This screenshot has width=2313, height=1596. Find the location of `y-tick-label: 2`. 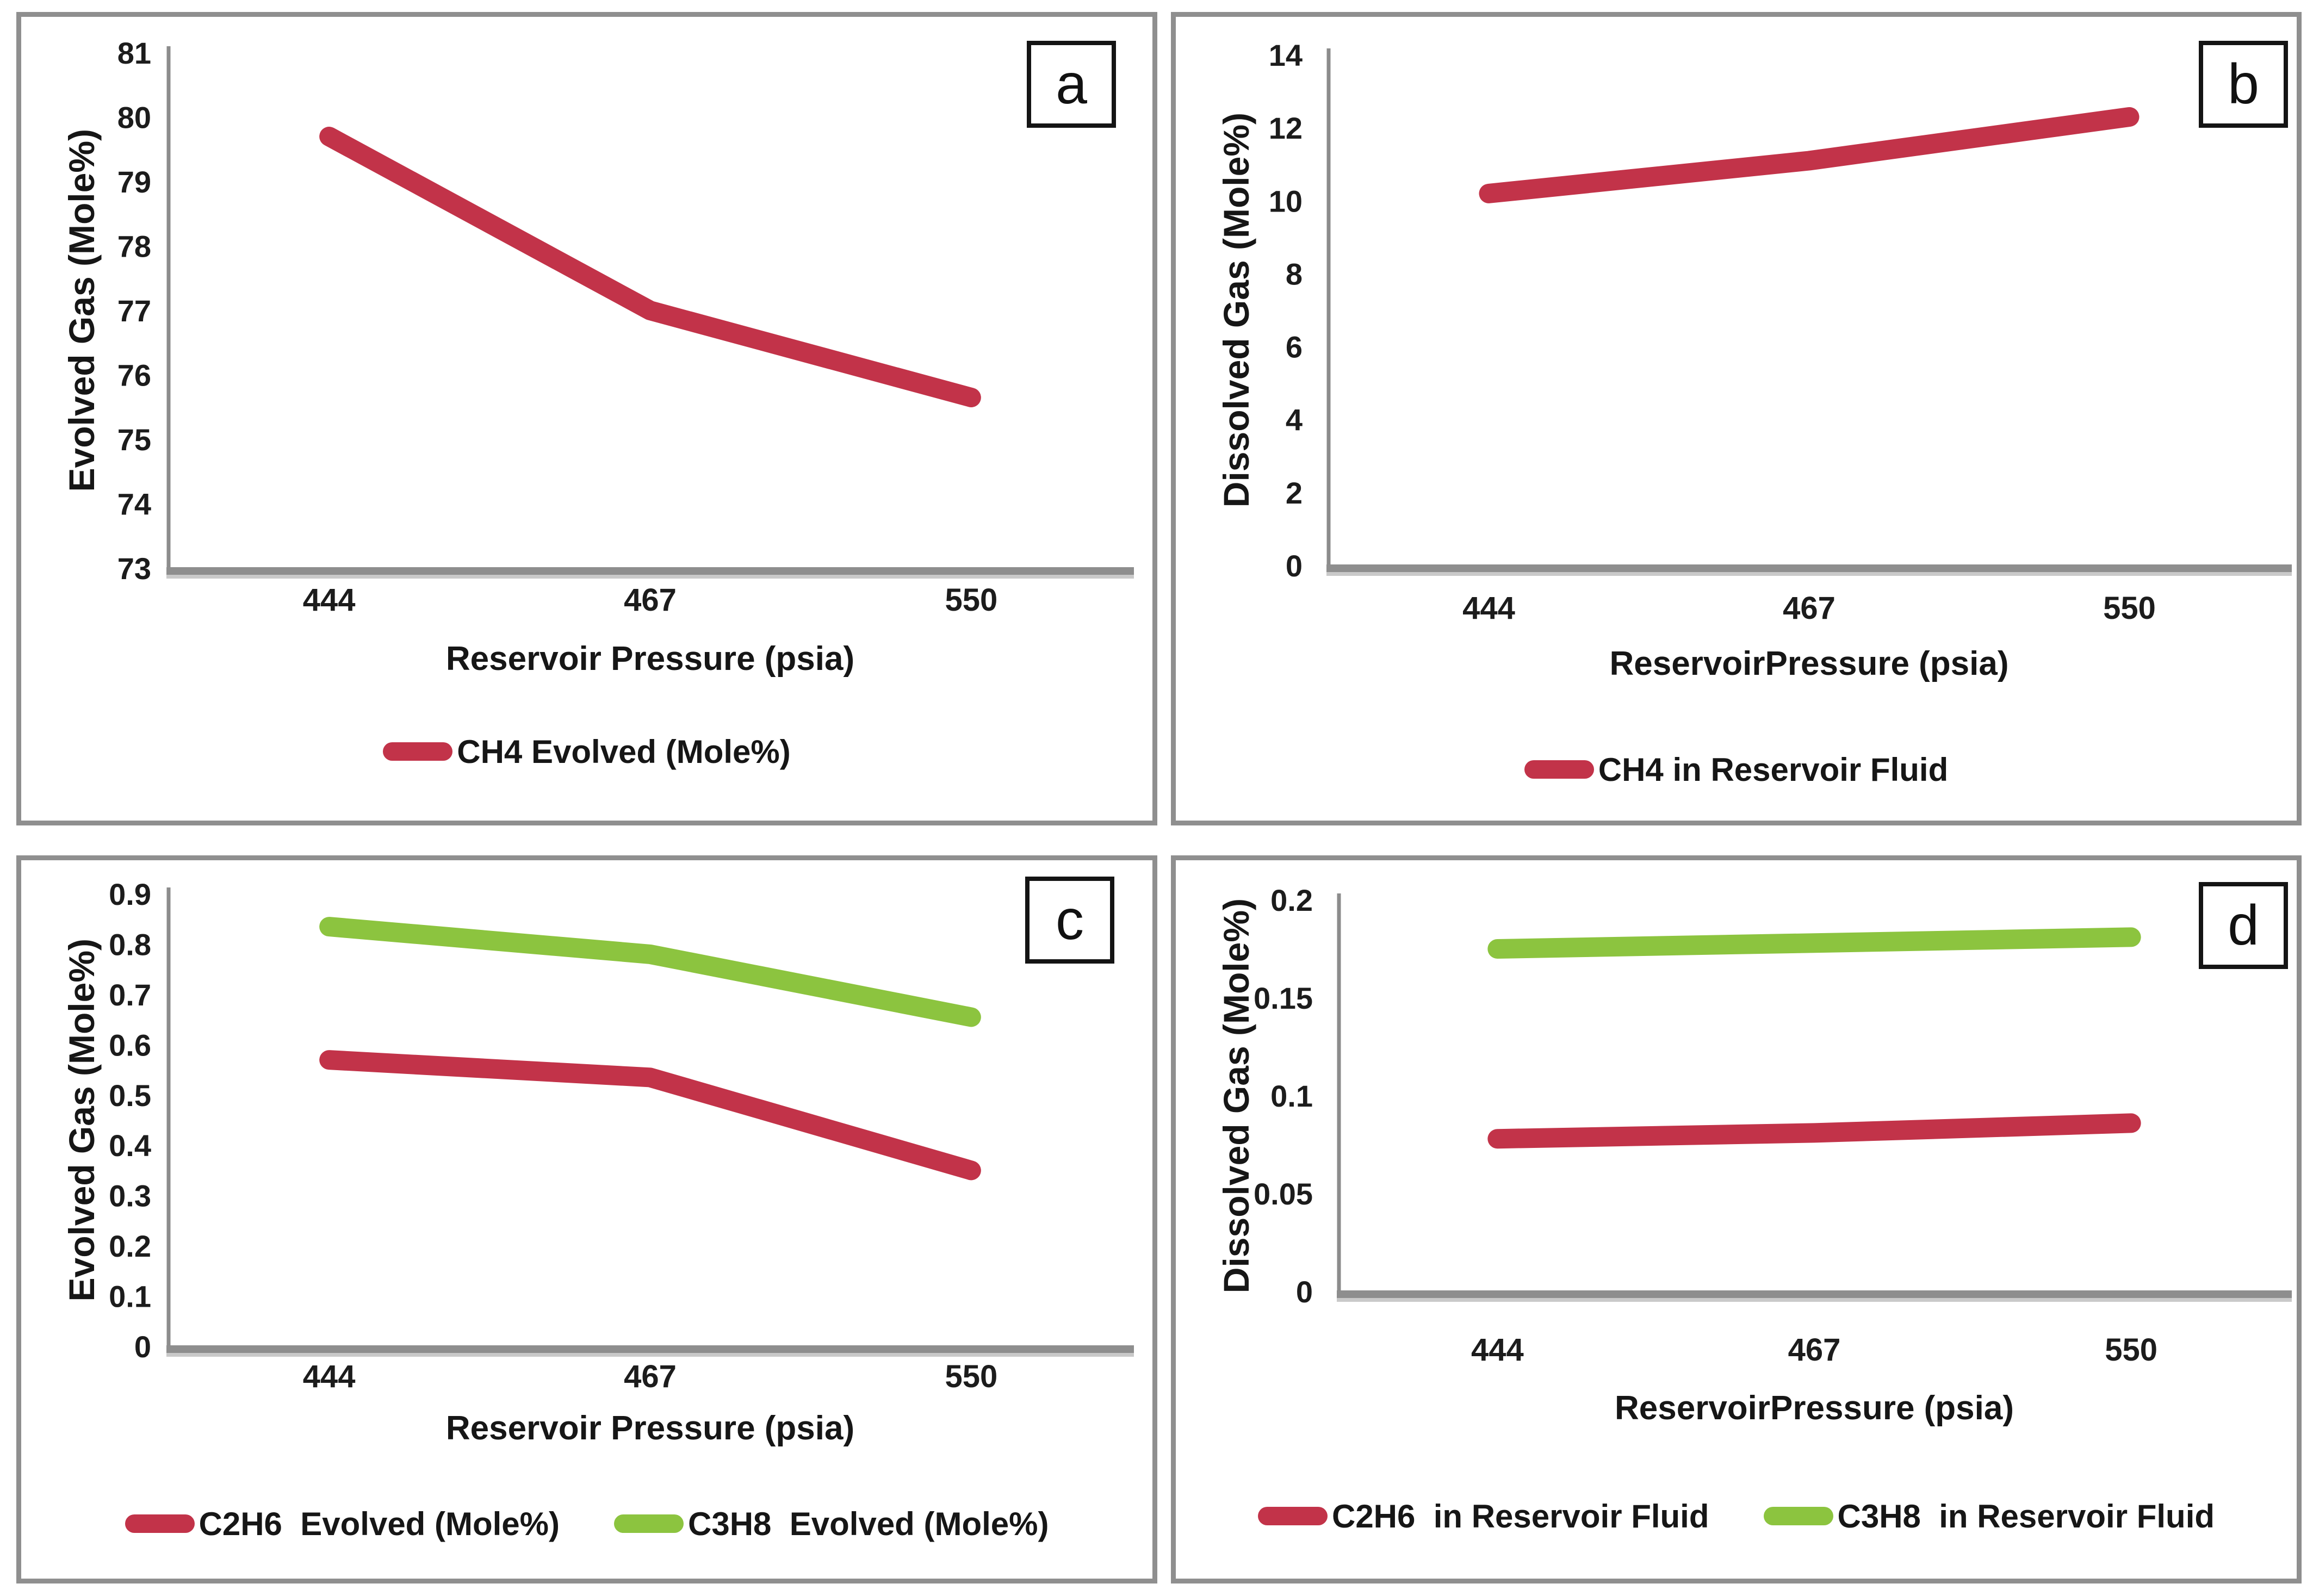

y-tick-label: 2 is located at coordinates (1294, 493).